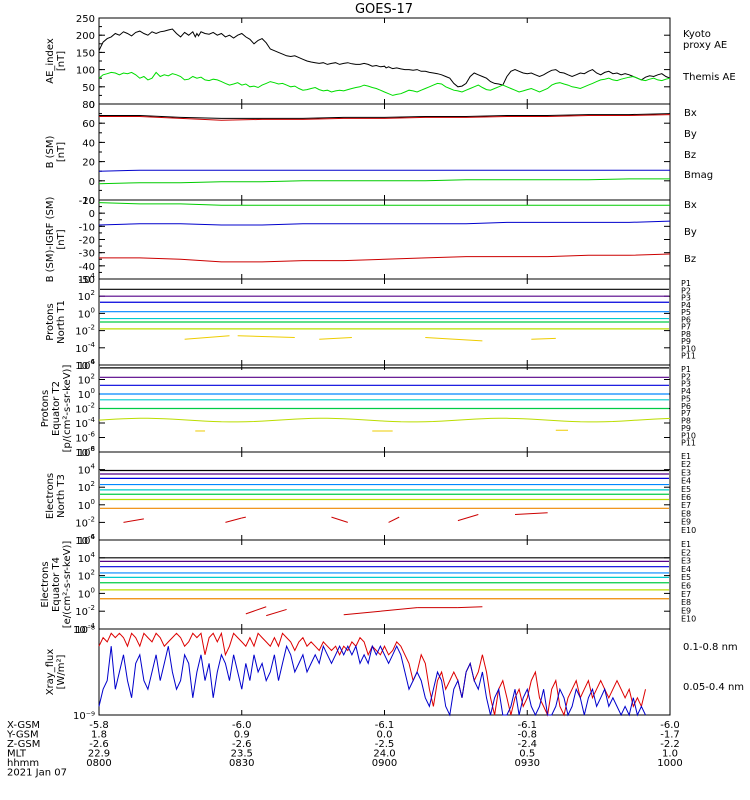 The height and width of the screenshot is (800, 750). What do you see at coordinates (22, 735) in the screenshot?
I see `x-axis-row-label: Y-GSM` at bounding box center [22, 735].